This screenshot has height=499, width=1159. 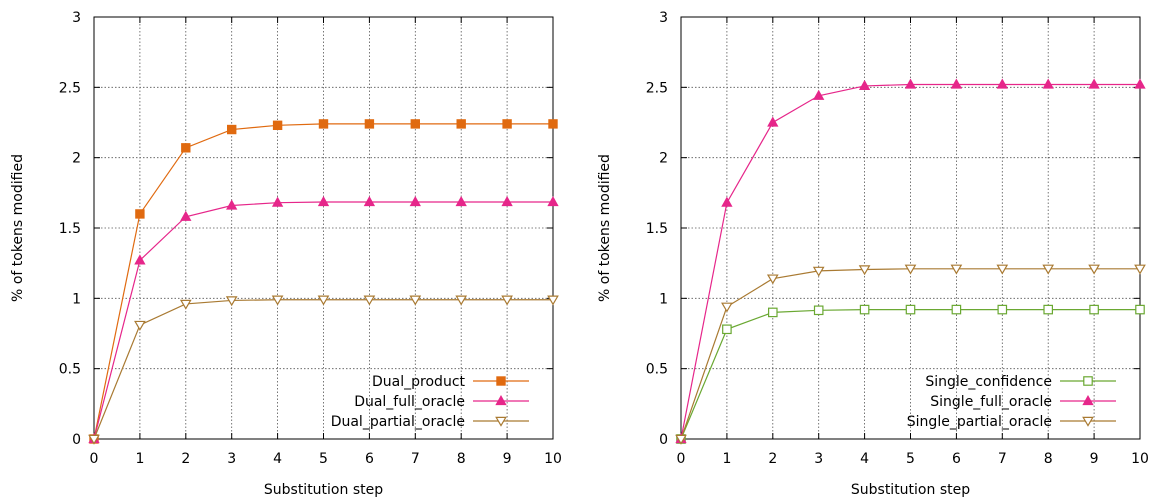 What do you see at coordinates (398, 422) in the screenshot?
I see `legend-label: Dual_partial_oracle` at bounding box center [398, 422].